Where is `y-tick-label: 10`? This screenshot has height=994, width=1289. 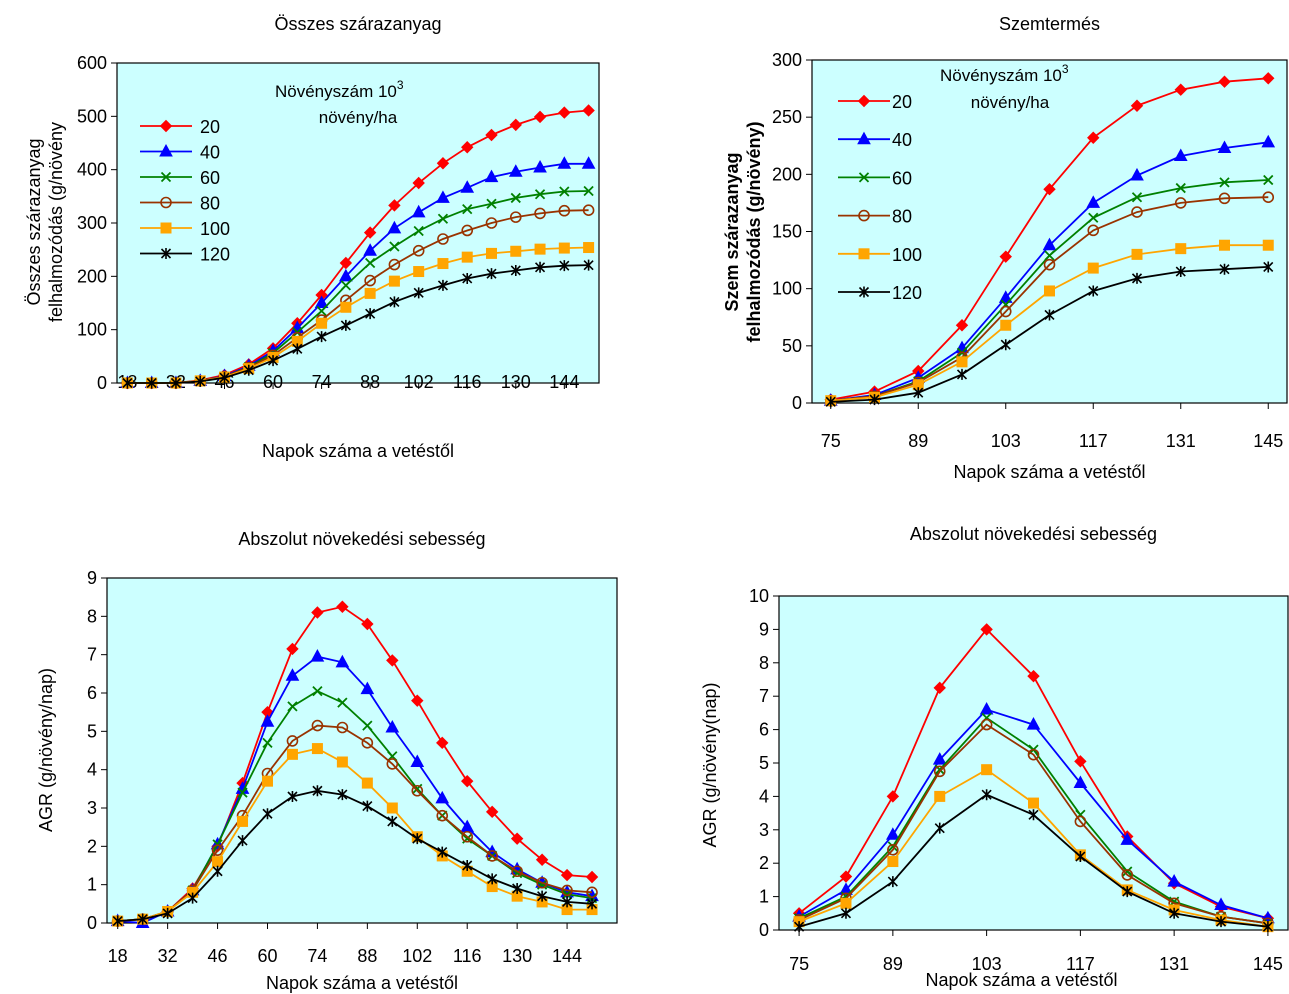
y-tick-label: 10 is located at coordinates (759, 596).